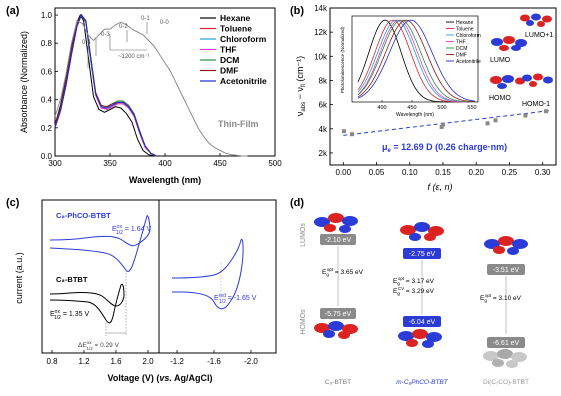  I want to click on x-tick-label: 450, so click(220, 163).